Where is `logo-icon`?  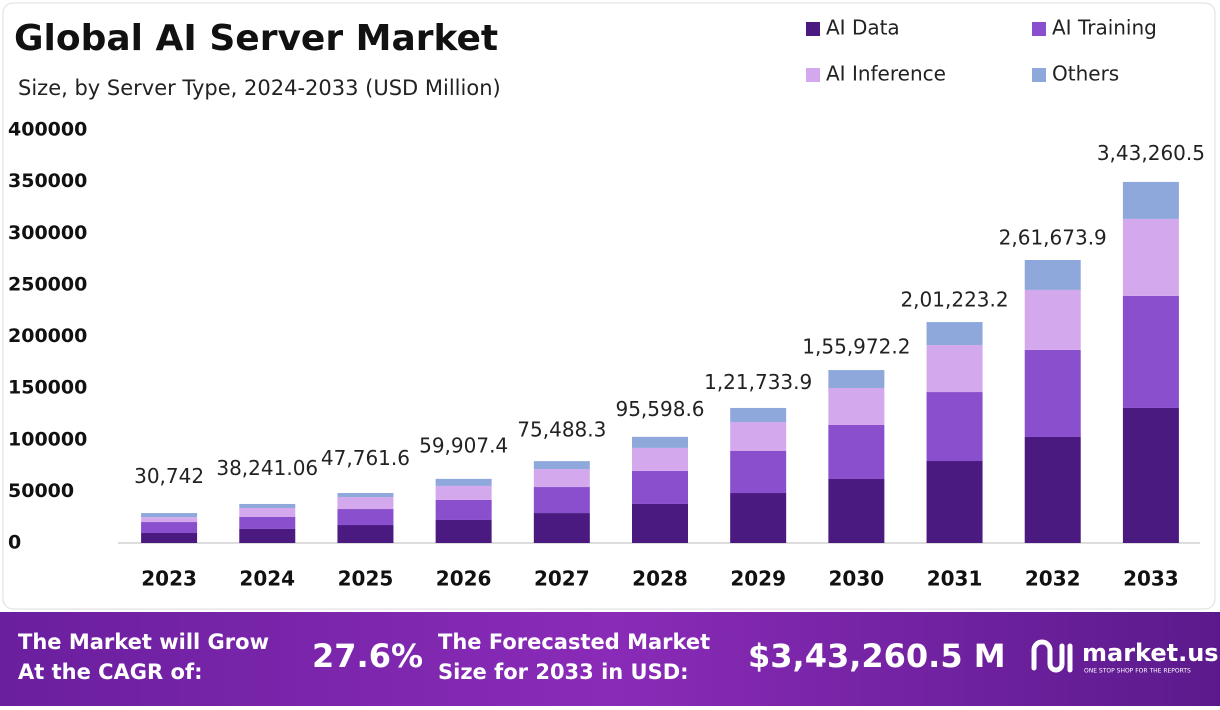 logo-icon is located at coordinates (1052, 656).